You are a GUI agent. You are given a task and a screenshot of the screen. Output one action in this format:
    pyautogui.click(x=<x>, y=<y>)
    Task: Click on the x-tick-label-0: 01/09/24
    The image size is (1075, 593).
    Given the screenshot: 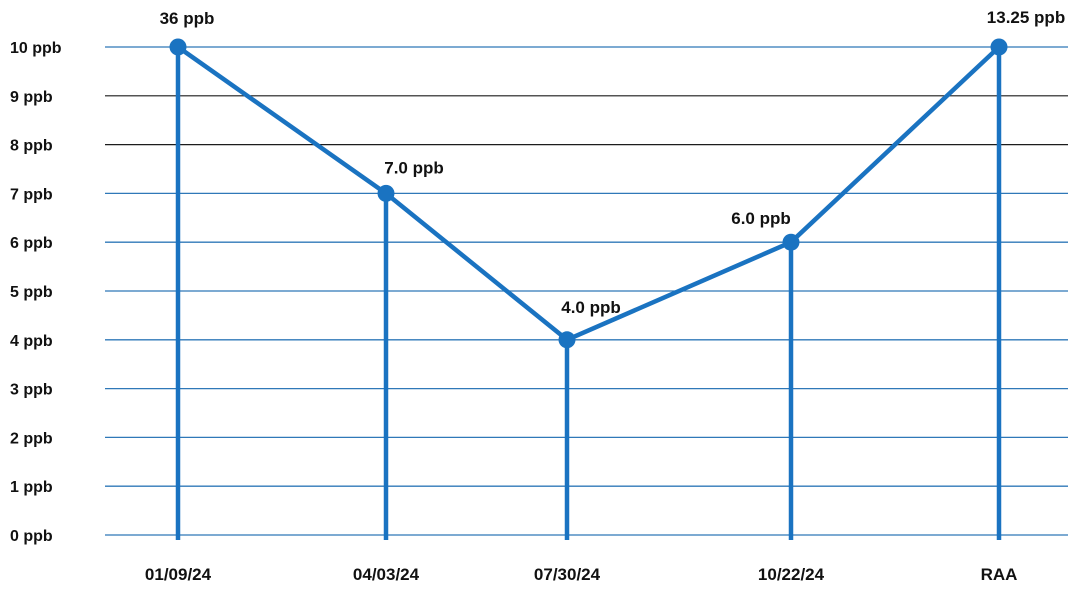 What is the action you would take?
    pyautogui.click(x=178, y=574)
    